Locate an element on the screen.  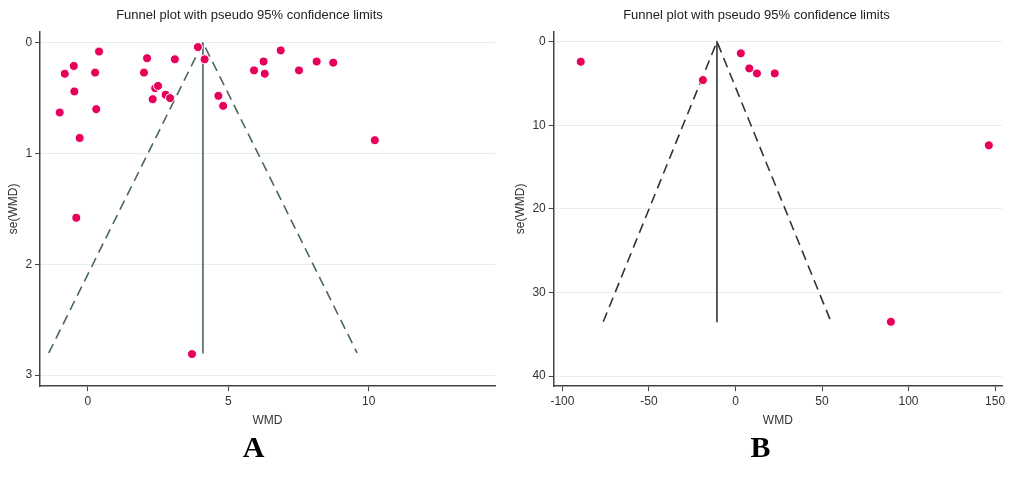
y-tick-label: 10 is located at coordinates (539, 124).